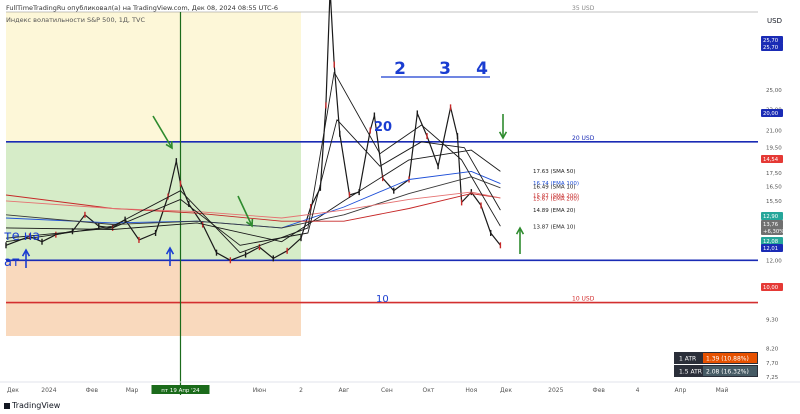  I want to click on date-marker-label: пт 19 Апр '24, so click(180, 391).